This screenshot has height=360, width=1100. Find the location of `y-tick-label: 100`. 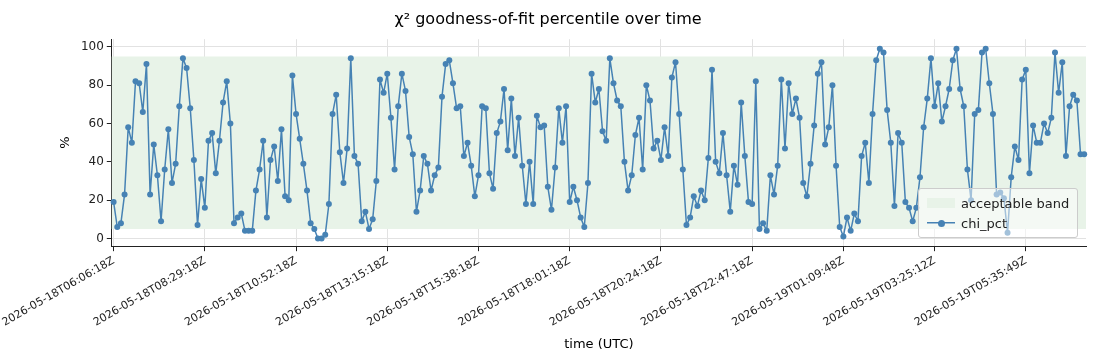

y-tick-label: 100 is located at coordinates (92, 45).